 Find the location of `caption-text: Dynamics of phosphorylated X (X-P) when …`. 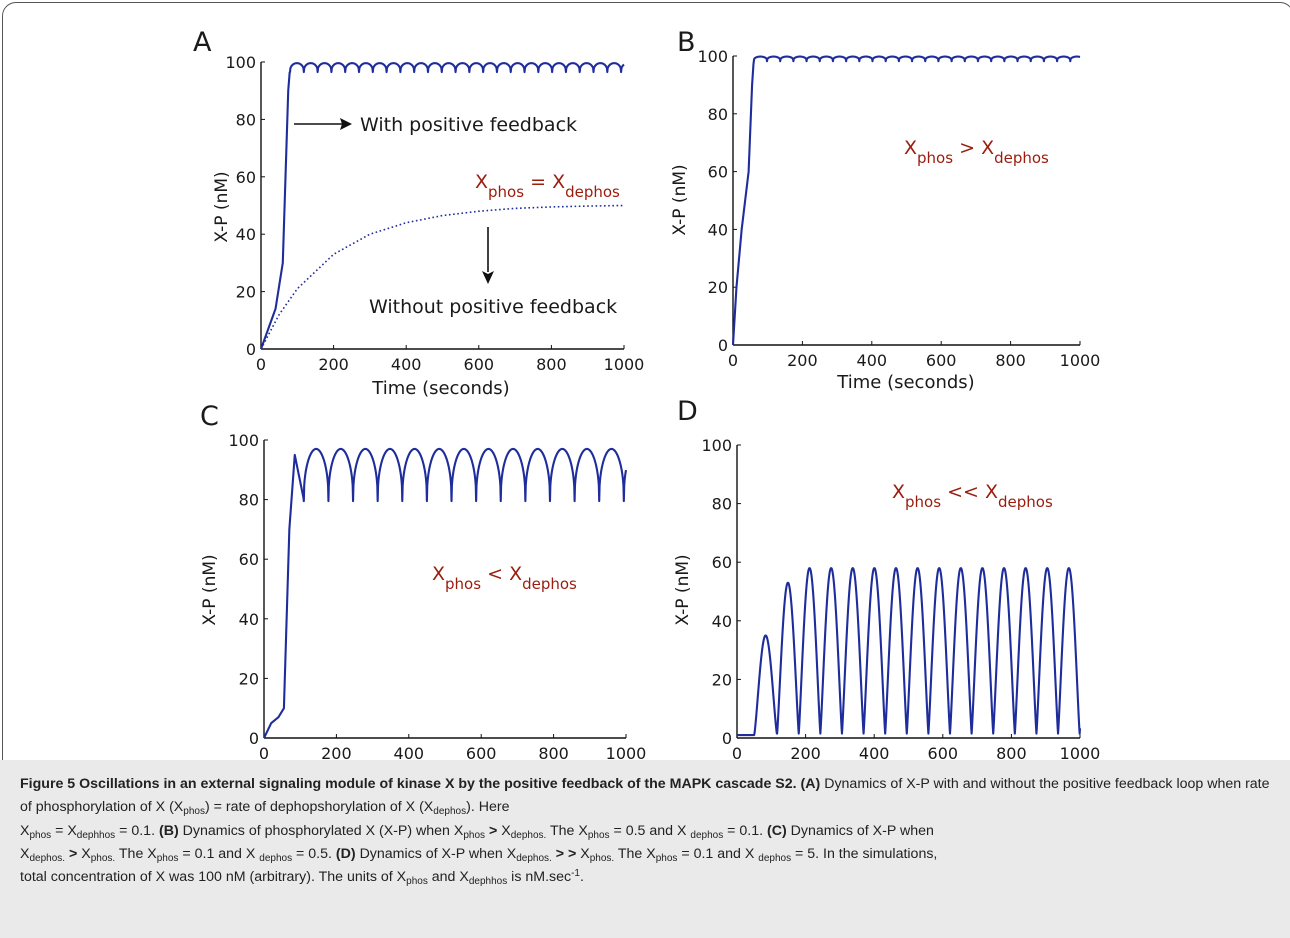

caption-text: Dynamics of phosphorylated X (X-P) when … is located at coordinates (323, 830).